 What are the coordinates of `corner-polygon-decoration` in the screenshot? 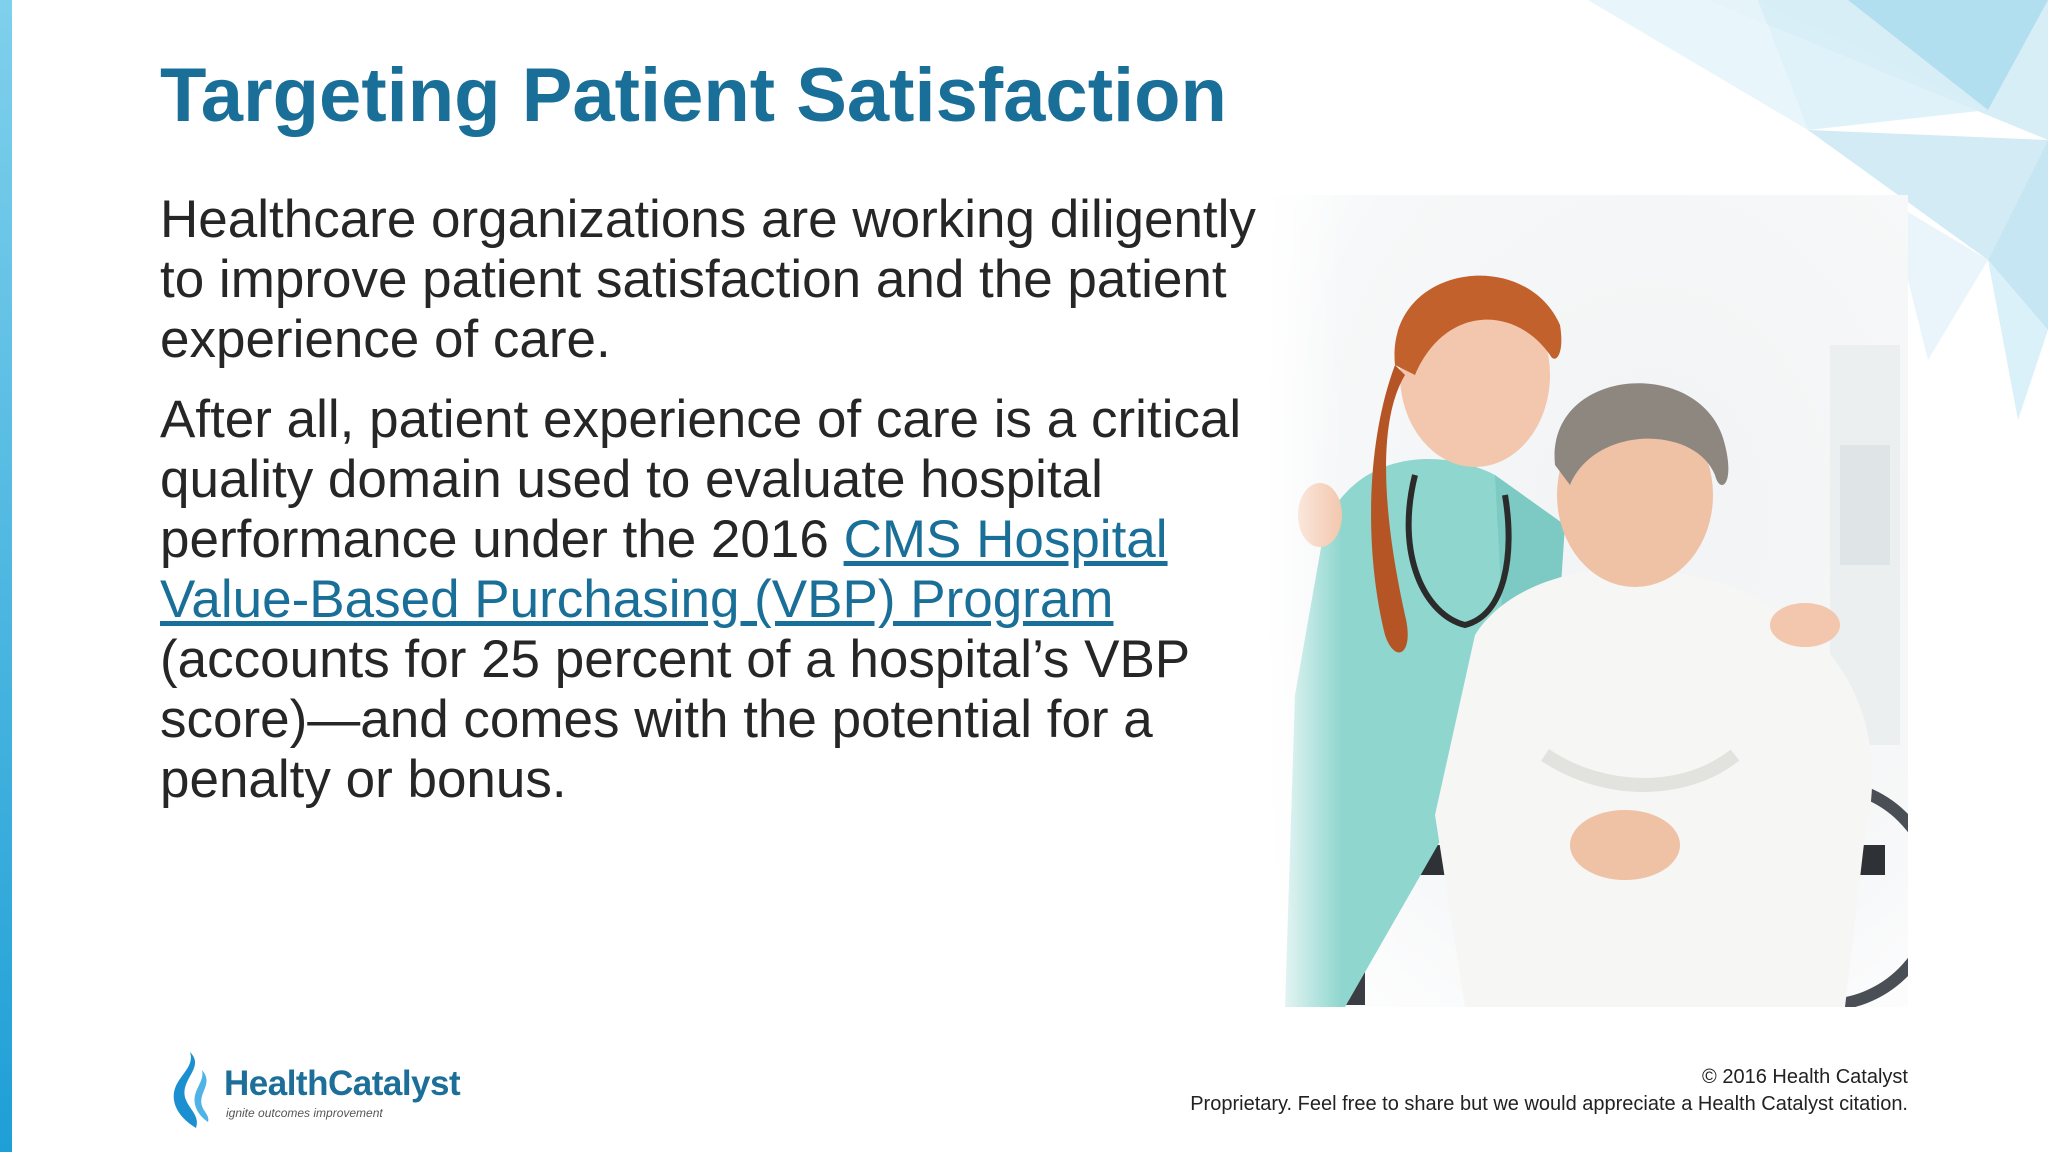 It's located at (1818, 210).